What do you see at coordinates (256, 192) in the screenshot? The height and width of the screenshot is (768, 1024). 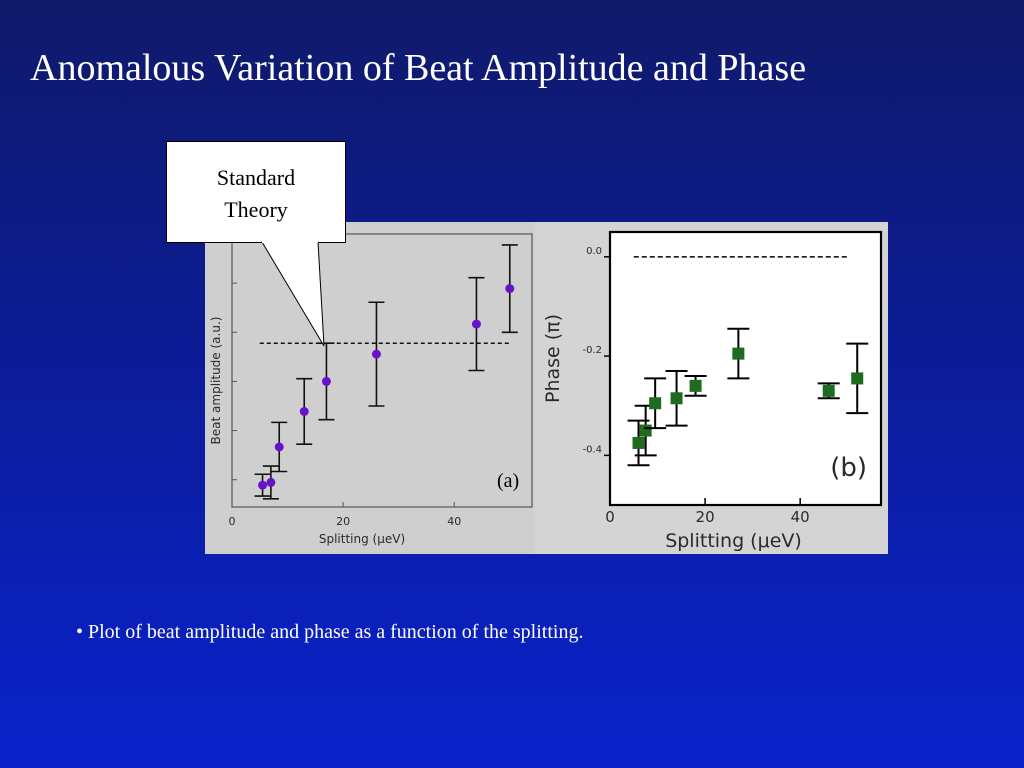 I see `standard-theory-callout: Standard Theory` at bounding box center [256, 192].